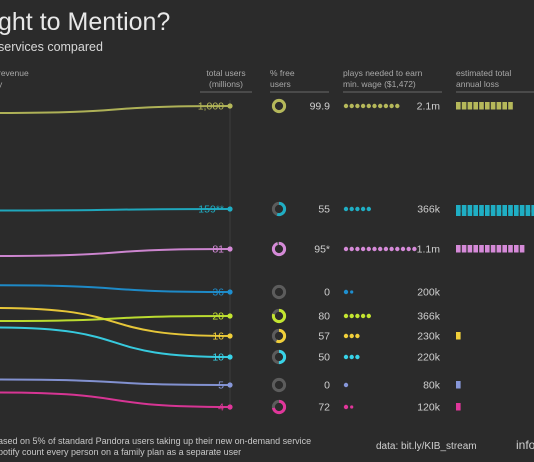 This screenshot has height=462, width=534. What do you see at coordinates (483, 73) in the screenshot?
I see `header-loss-line1: estimated total` at bounding box center [483, 73].